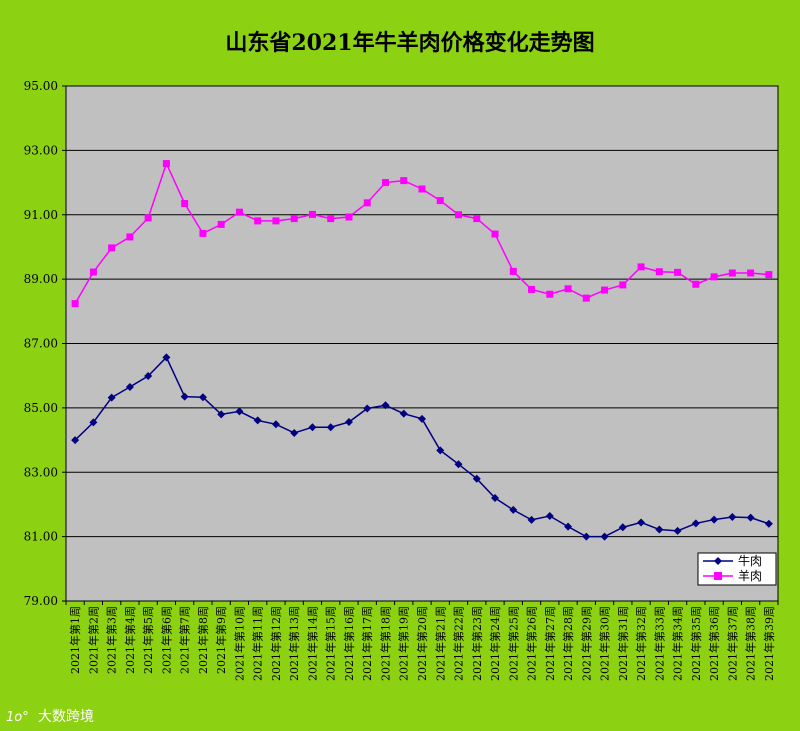  What do you see at coordinates (422, 643) in the screenshot?
I see `x-tick-label: 2021年第20周` at bounding box center [422, 643].